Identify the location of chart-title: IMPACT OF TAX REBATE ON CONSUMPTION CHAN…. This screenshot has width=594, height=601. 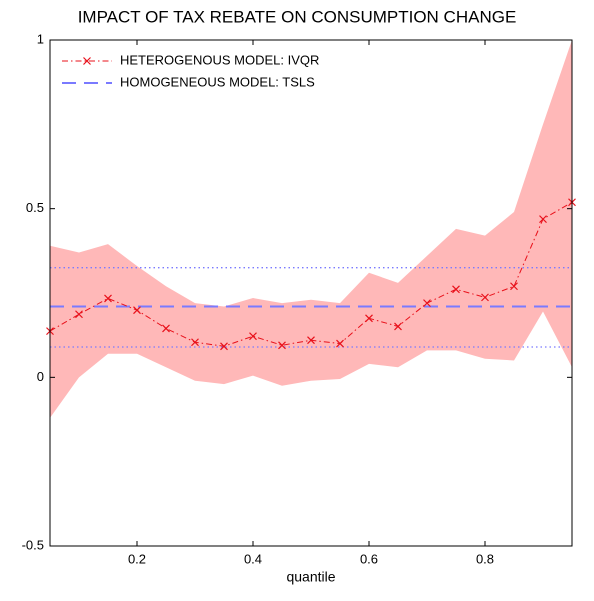
(297, 16).